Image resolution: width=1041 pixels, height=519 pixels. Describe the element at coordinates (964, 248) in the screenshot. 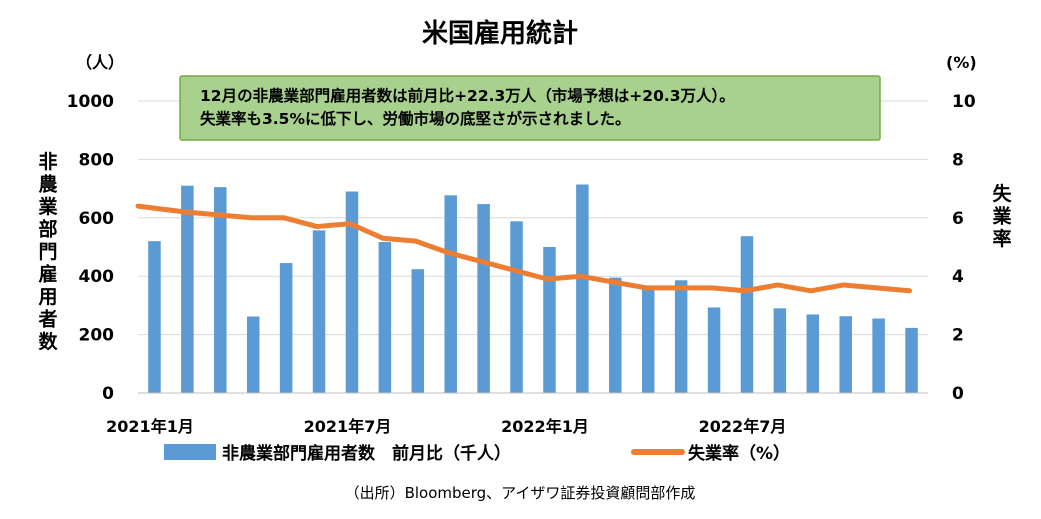

I see `right-axis-ticks: 0 2 4 6 8 10` at that location.